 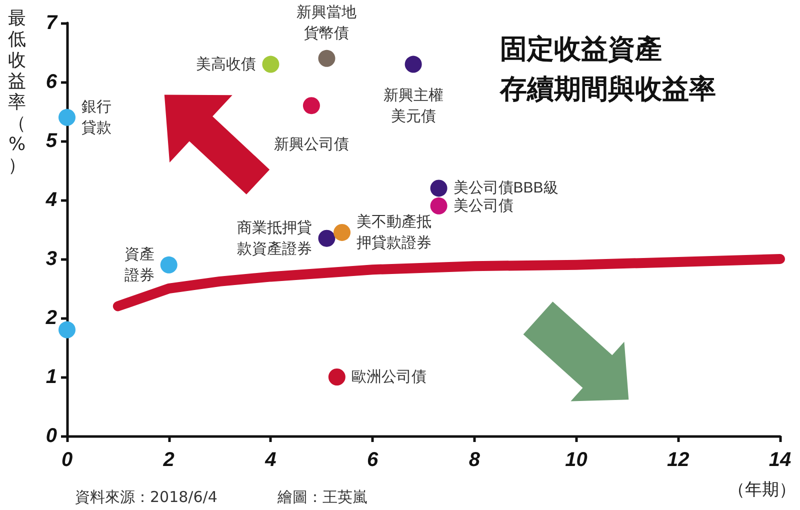 What do you see at coordinates (780, 460) in the screenshot?
I see `x-tick-label: 14` at bounding box center [780, 460].